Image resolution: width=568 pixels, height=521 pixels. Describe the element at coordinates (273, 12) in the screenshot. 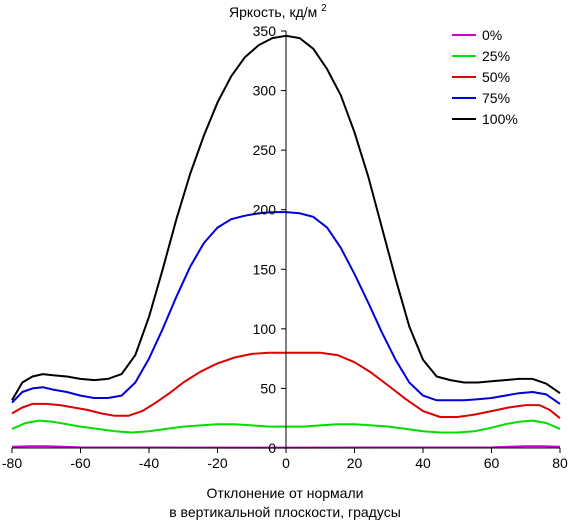

I see `chart-title-text: Яркость, кд/м` at that location.